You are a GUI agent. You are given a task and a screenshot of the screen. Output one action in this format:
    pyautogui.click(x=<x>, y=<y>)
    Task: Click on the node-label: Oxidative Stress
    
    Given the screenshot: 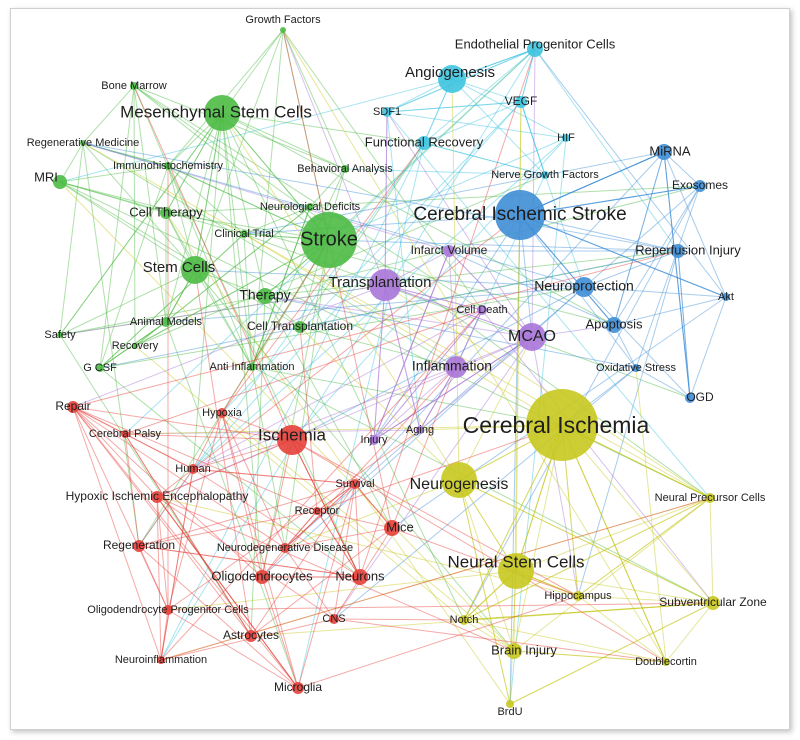 What is the action you would take?
    pyautogui.click(x=636, y=368)
    